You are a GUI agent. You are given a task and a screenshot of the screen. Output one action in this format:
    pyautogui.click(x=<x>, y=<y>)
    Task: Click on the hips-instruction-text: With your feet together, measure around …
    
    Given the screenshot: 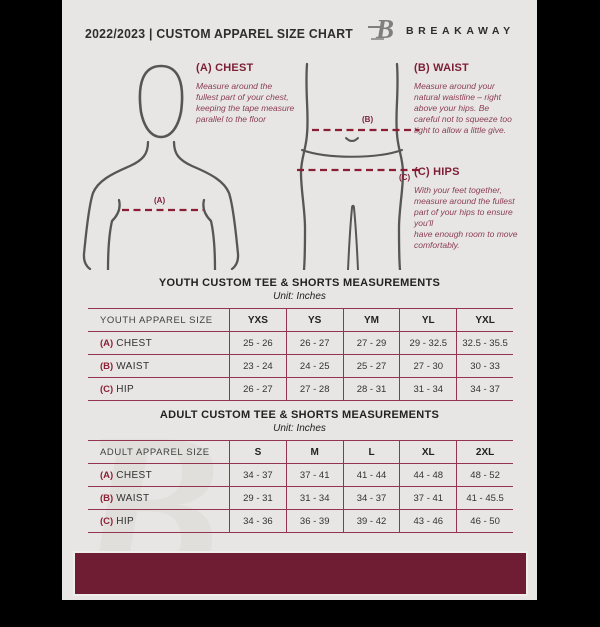 What is the action you would take?
    pyautogui.click(x=466, y=217)
    